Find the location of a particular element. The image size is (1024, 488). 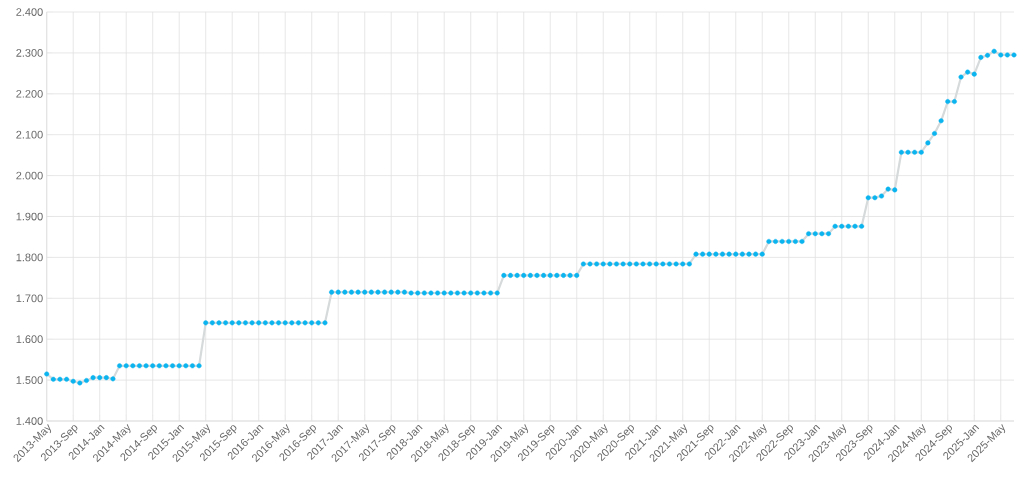

y-tick-label: 1.800 is located at coordinates (29, 257).